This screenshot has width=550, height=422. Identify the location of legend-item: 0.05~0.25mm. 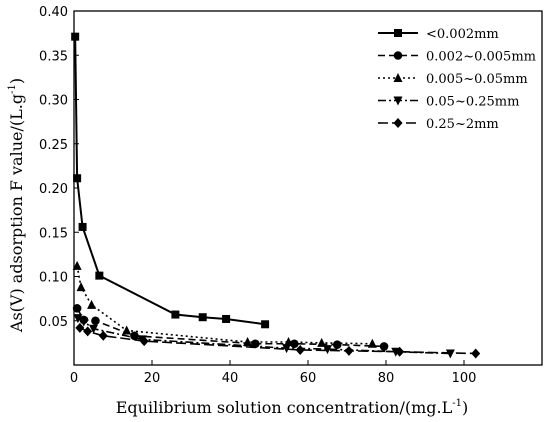
(448, 102).